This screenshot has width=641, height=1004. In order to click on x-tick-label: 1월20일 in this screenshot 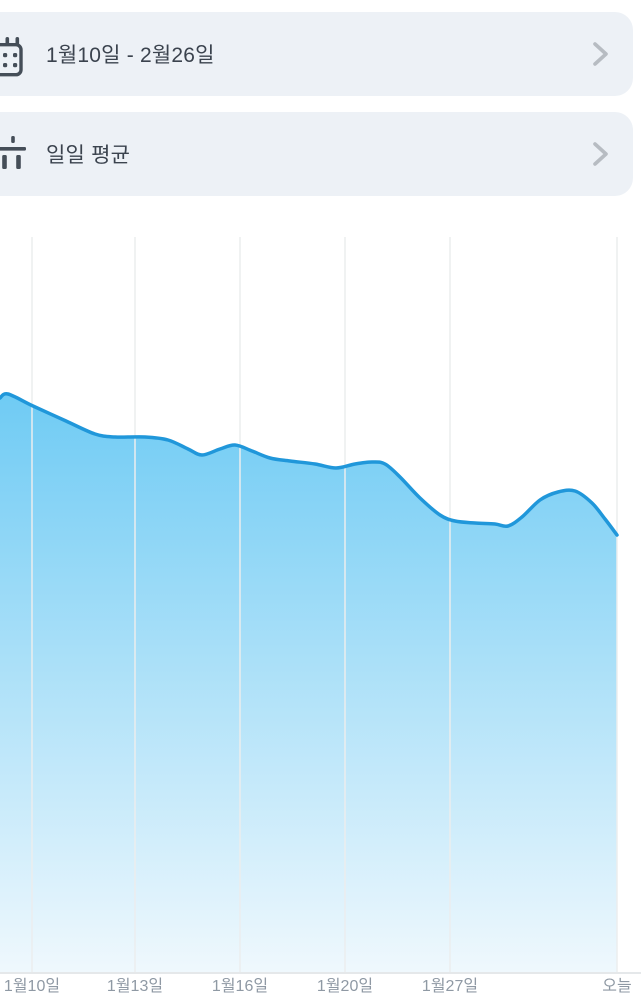, I will do `click(345, 986)`.